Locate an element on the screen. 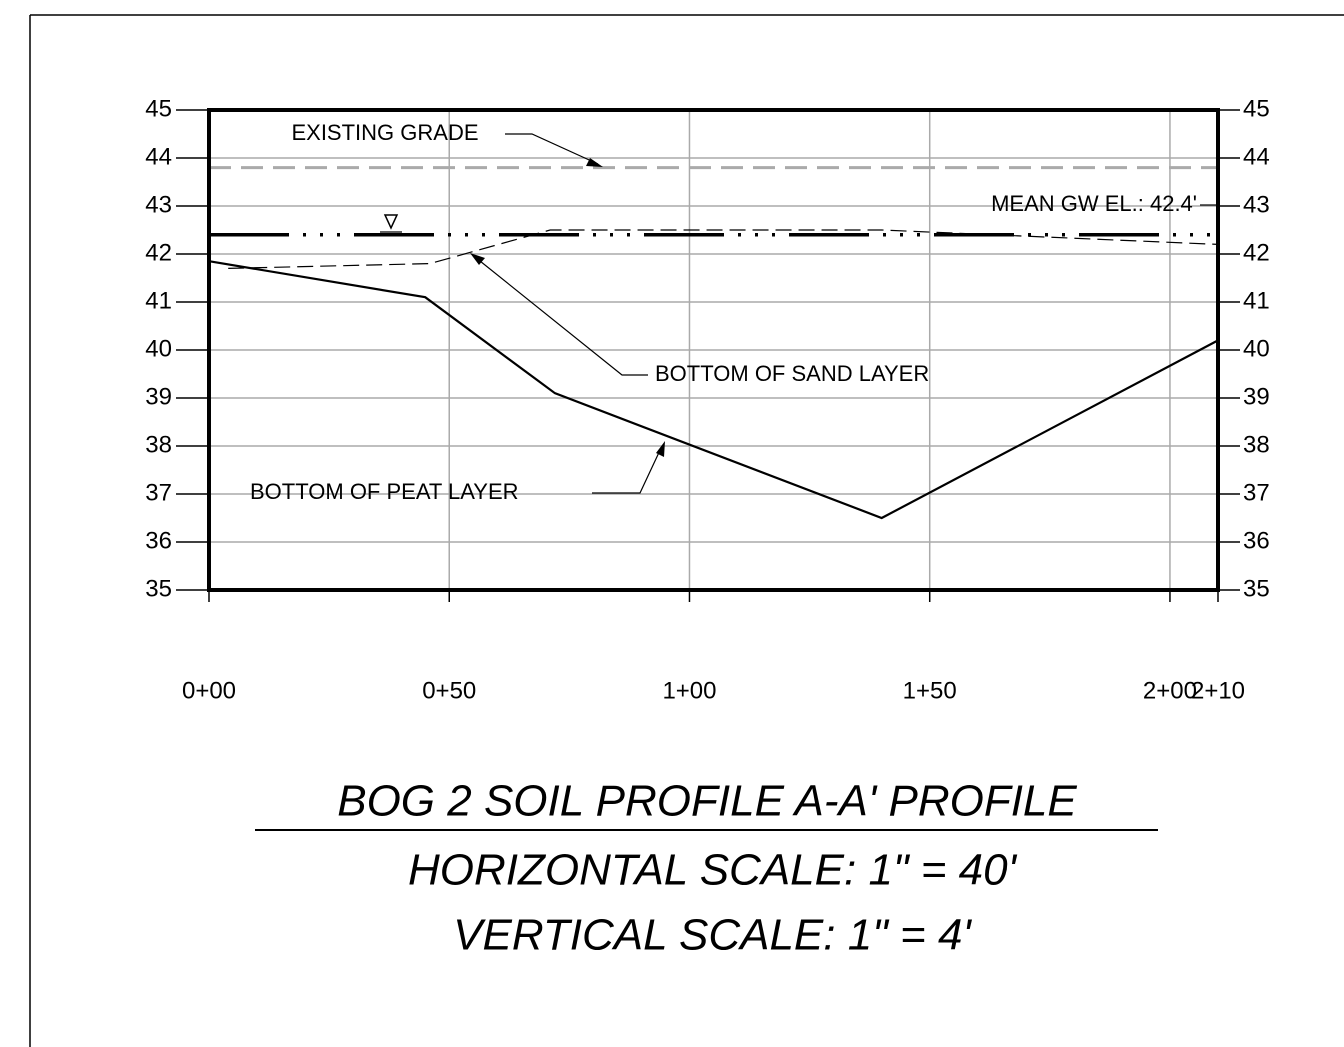 Image resolution: width=1344 pixels, height=1047 pixels. y-tick-label: 43 is located at coordinates (158, 204).